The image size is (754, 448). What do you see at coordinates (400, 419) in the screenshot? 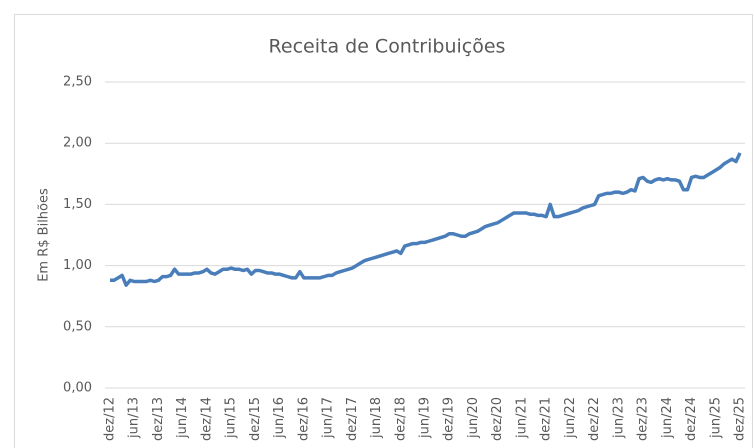
I see `x-tick-label: dez/18` at bounding box center [400, 419].